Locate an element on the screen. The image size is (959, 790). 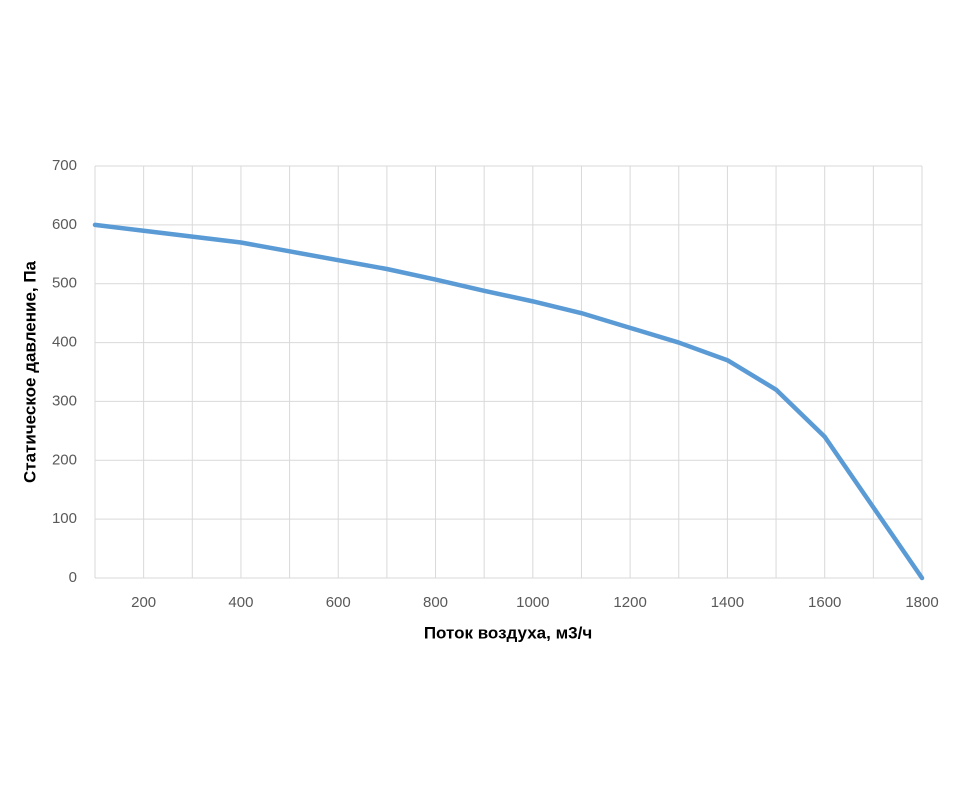
y-tick-label: 600 is located at coordinates (64, 224).